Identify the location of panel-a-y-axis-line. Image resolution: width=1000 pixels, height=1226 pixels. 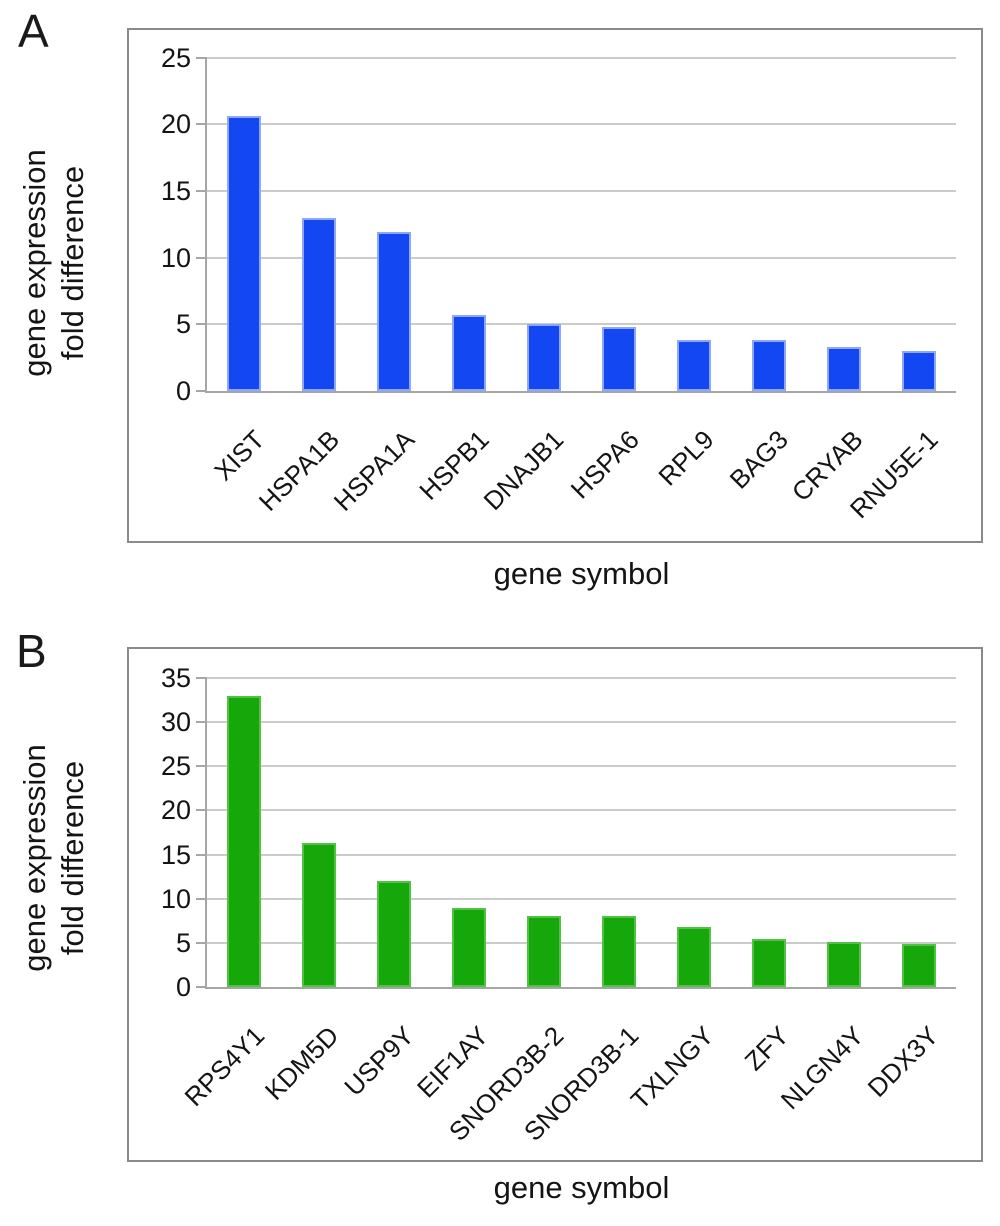
(206, 225).